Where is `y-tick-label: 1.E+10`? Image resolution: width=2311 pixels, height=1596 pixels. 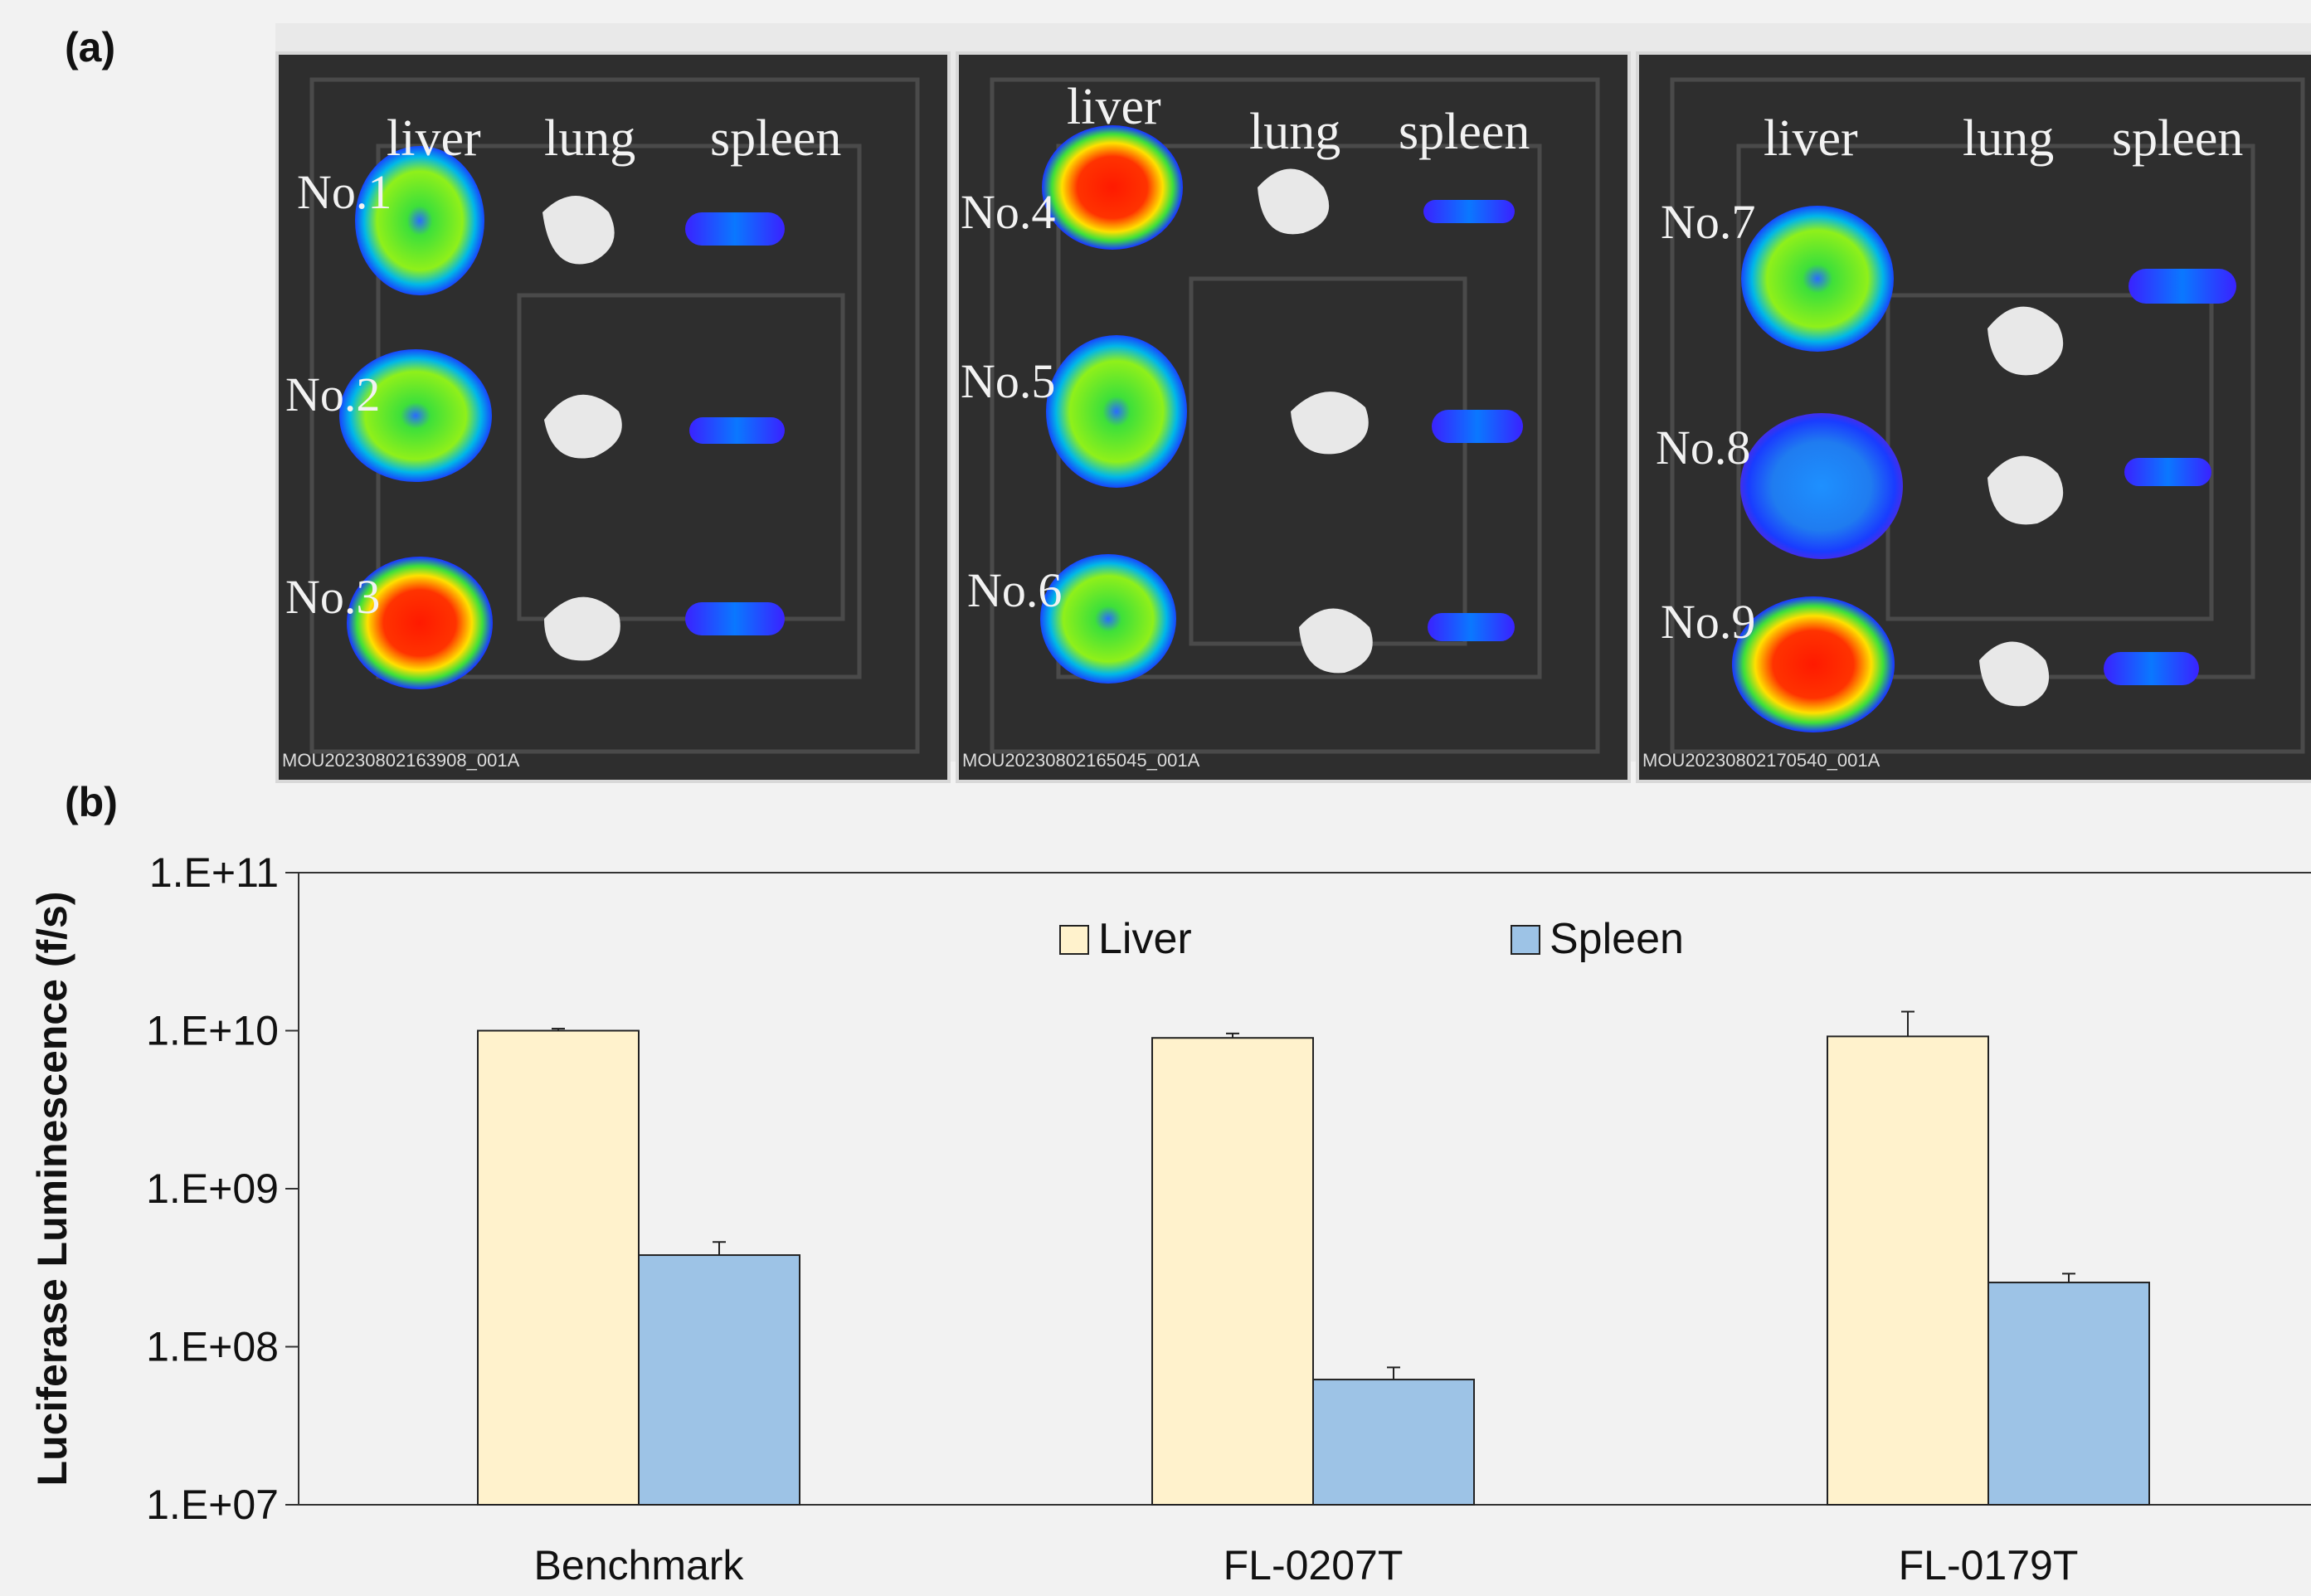
y-tick-label: 1.E+10 is located at coordinates (213, 1031).